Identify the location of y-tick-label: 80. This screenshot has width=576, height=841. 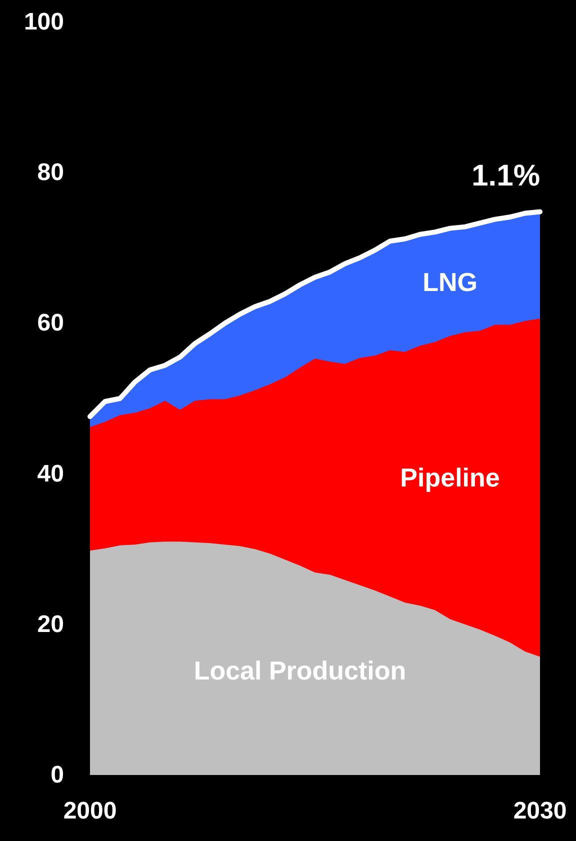
(50, 172).